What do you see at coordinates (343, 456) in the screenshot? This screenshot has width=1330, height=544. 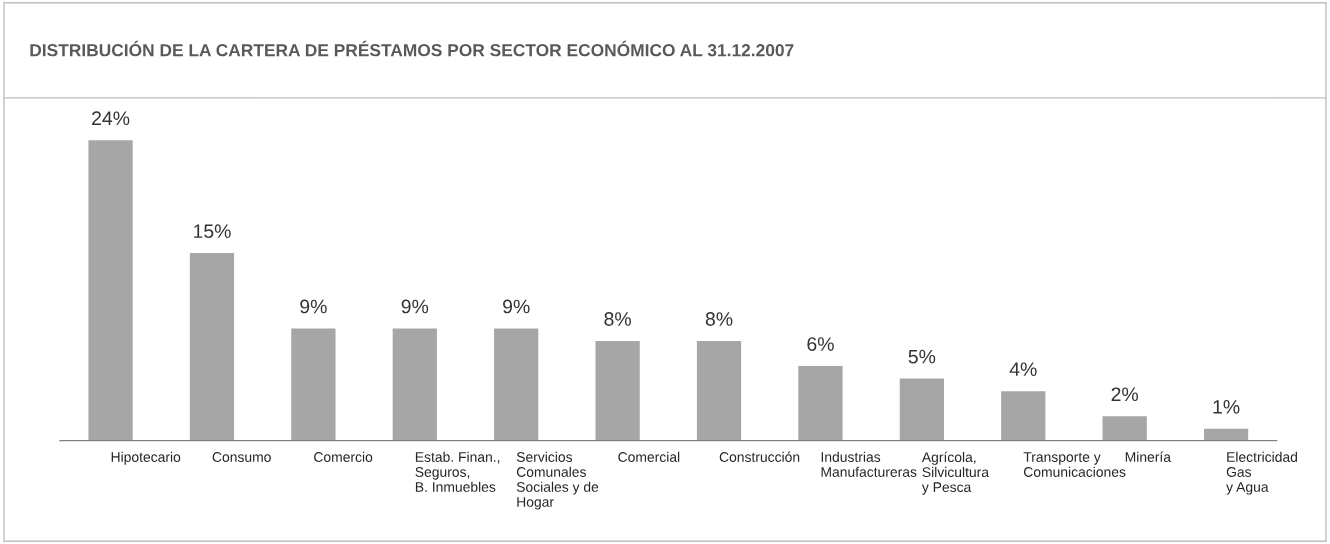 I see `x-tick-label: Comercio` at bounding box center [343, 456].